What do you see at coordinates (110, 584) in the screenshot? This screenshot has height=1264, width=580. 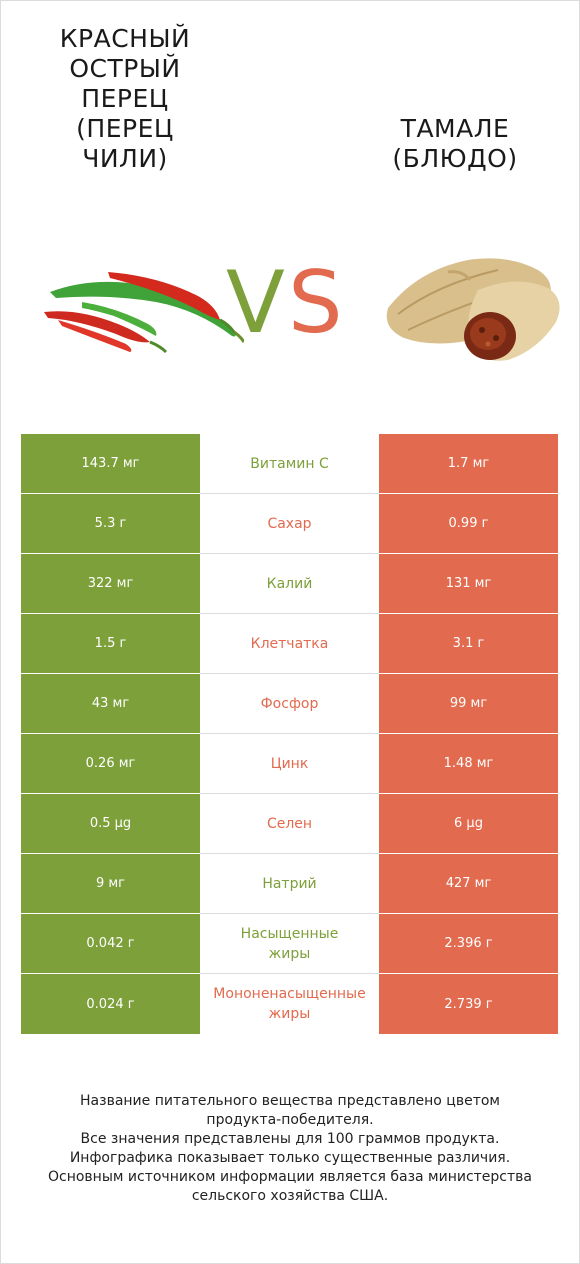 I see `left-value: 322 мг` at bounding box center [110, 584].